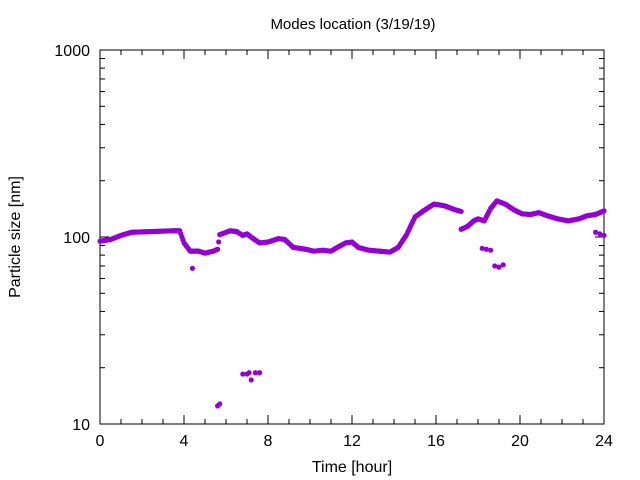 The width and height of the screenshot is (640, 480). What do you see at coordinates (604, 441) in the screenshot?
I see `x-tick-label: 24` at bounding box center [604, 441].